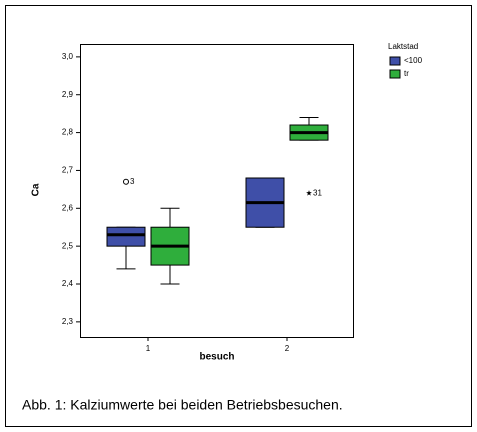 Image resolution: width=477 pixels, height=432 pixels. I want to click on y-tick-label: 2,8, so click(68, 132).